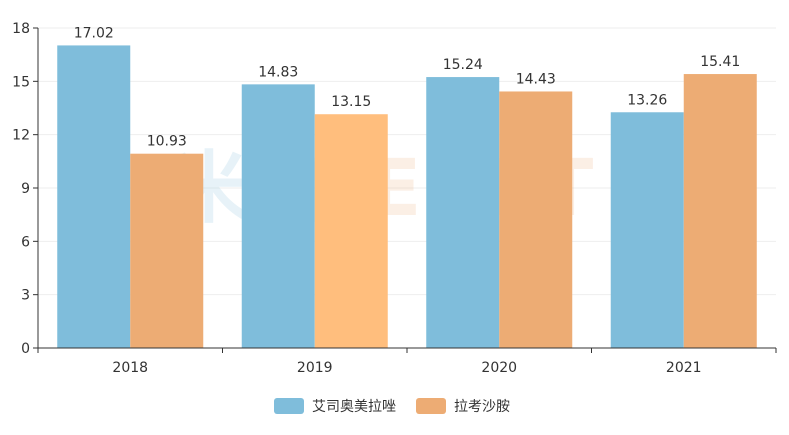 The width and height of the screenshot is (789, 435). Describe the element at coordinates (25, 189) in the screenshot. I see `y-axis-tick-label: 9` at that location.